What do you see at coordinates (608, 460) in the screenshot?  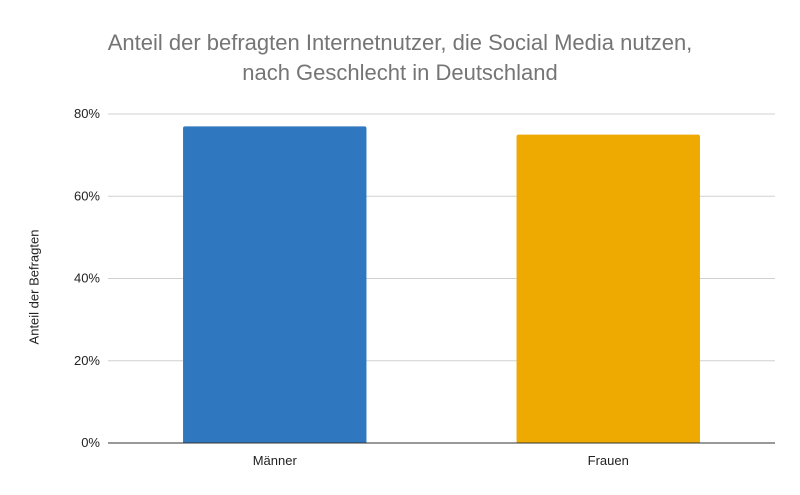 I see `x-tick-label: Frauen` at bounding box center [608, 460].